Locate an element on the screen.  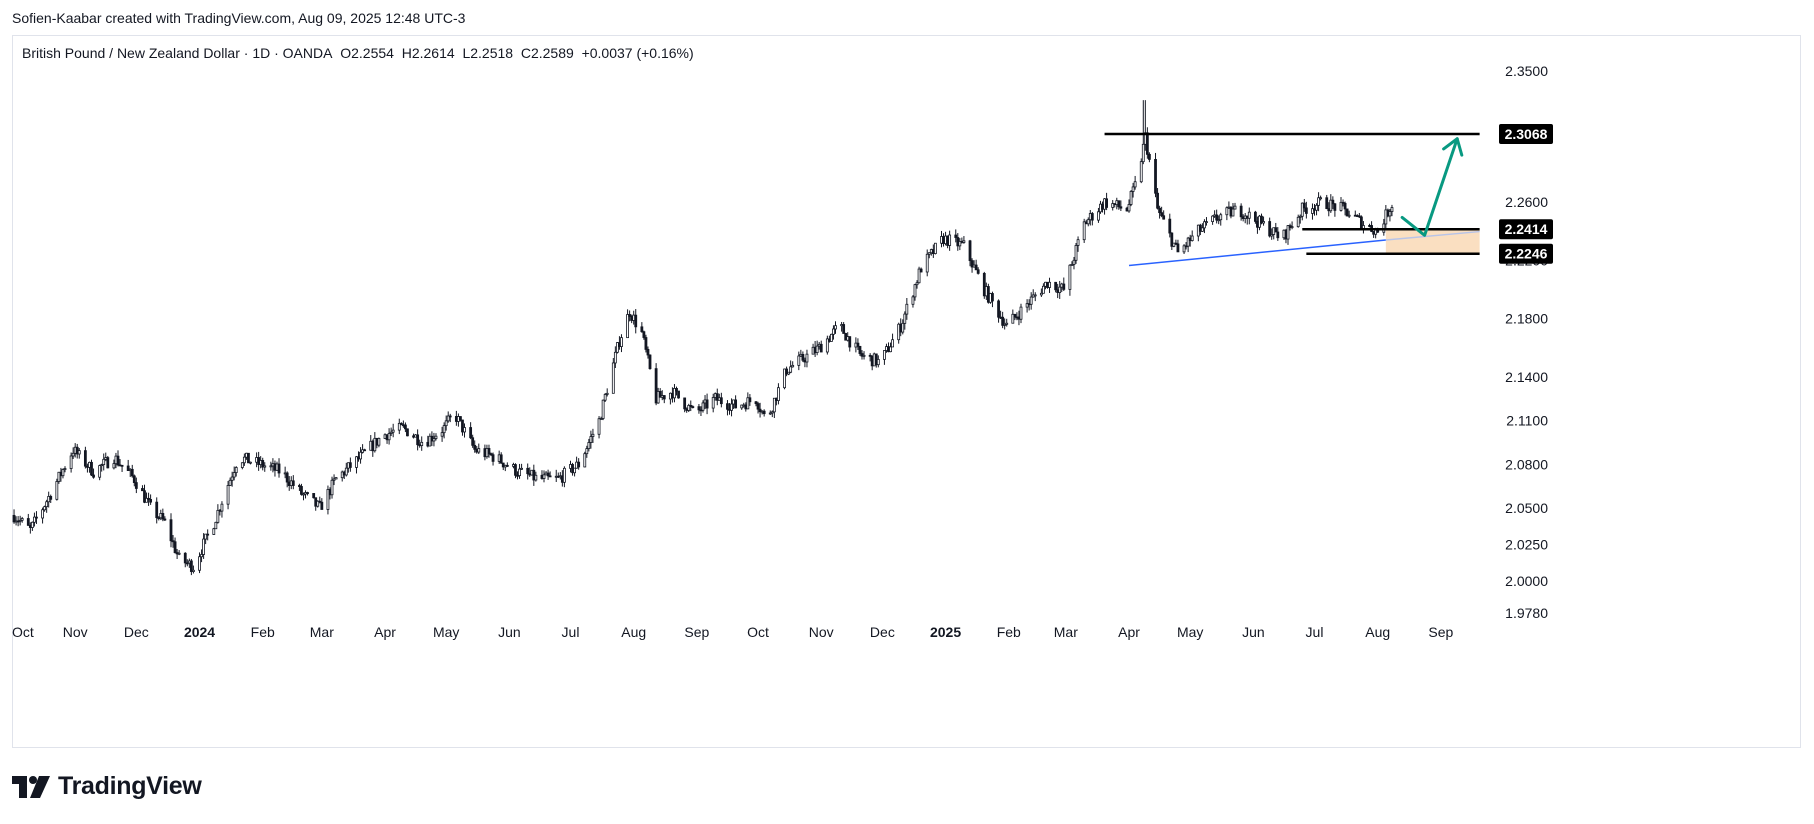
y-tick-label: 2.1400 is located at coordinates (1526, 377).